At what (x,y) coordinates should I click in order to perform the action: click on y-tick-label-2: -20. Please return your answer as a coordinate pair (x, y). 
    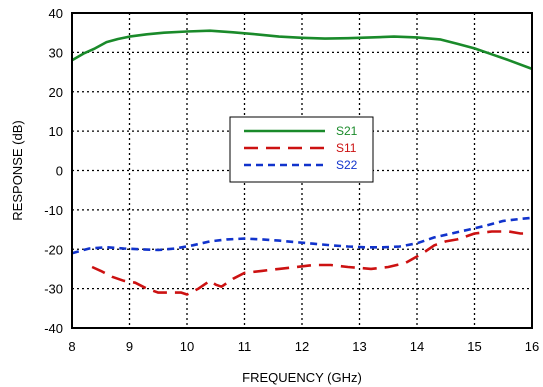
    Looking at the image, I should click on (53, 249).